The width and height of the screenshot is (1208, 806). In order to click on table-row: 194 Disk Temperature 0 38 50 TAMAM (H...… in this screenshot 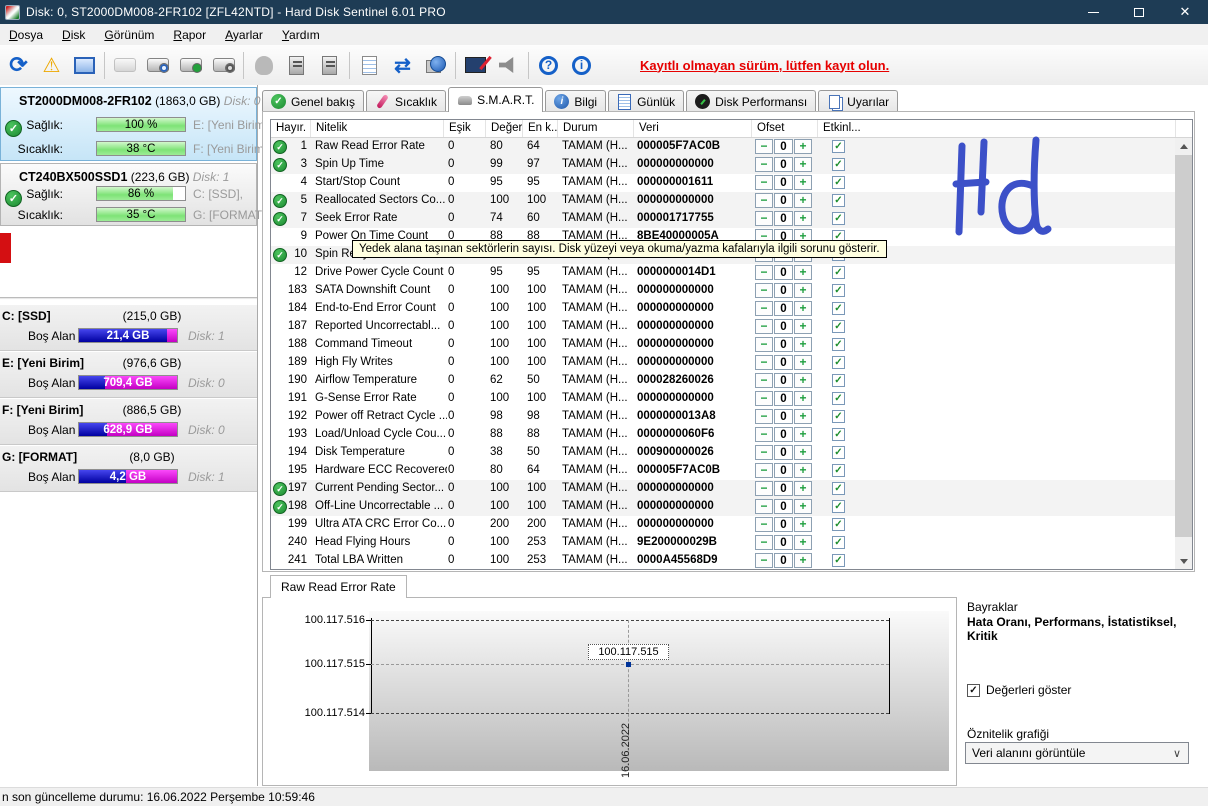, I will do `click(723, 453)`.